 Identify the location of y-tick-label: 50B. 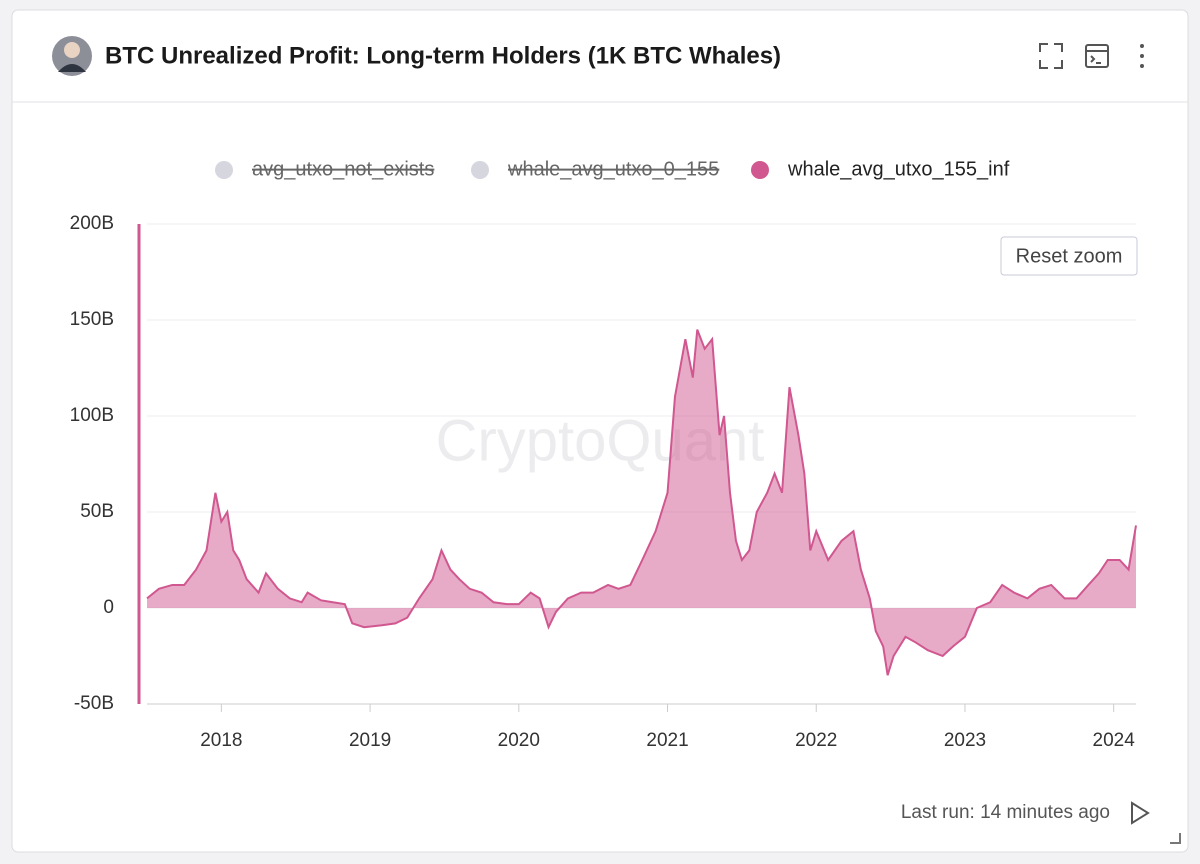
(97, 511).